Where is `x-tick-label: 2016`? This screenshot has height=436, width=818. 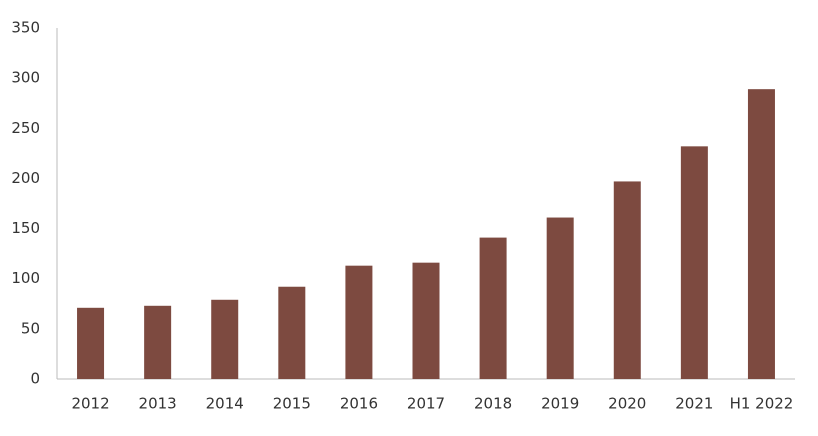
x-tick-label: 2016 is located at coordinates (359, 404).